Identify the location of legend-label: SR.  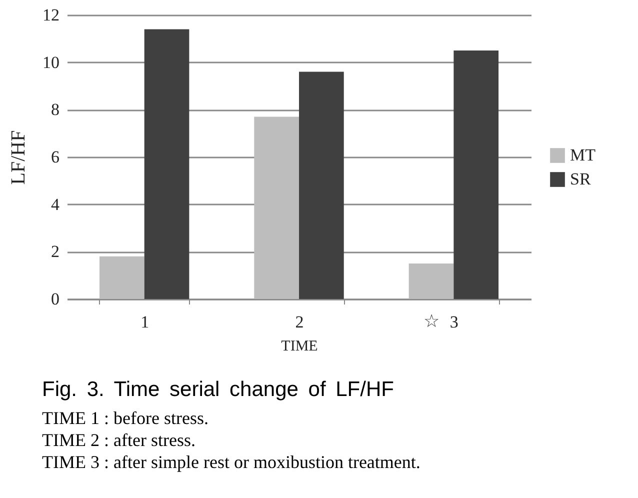
(581, 179).